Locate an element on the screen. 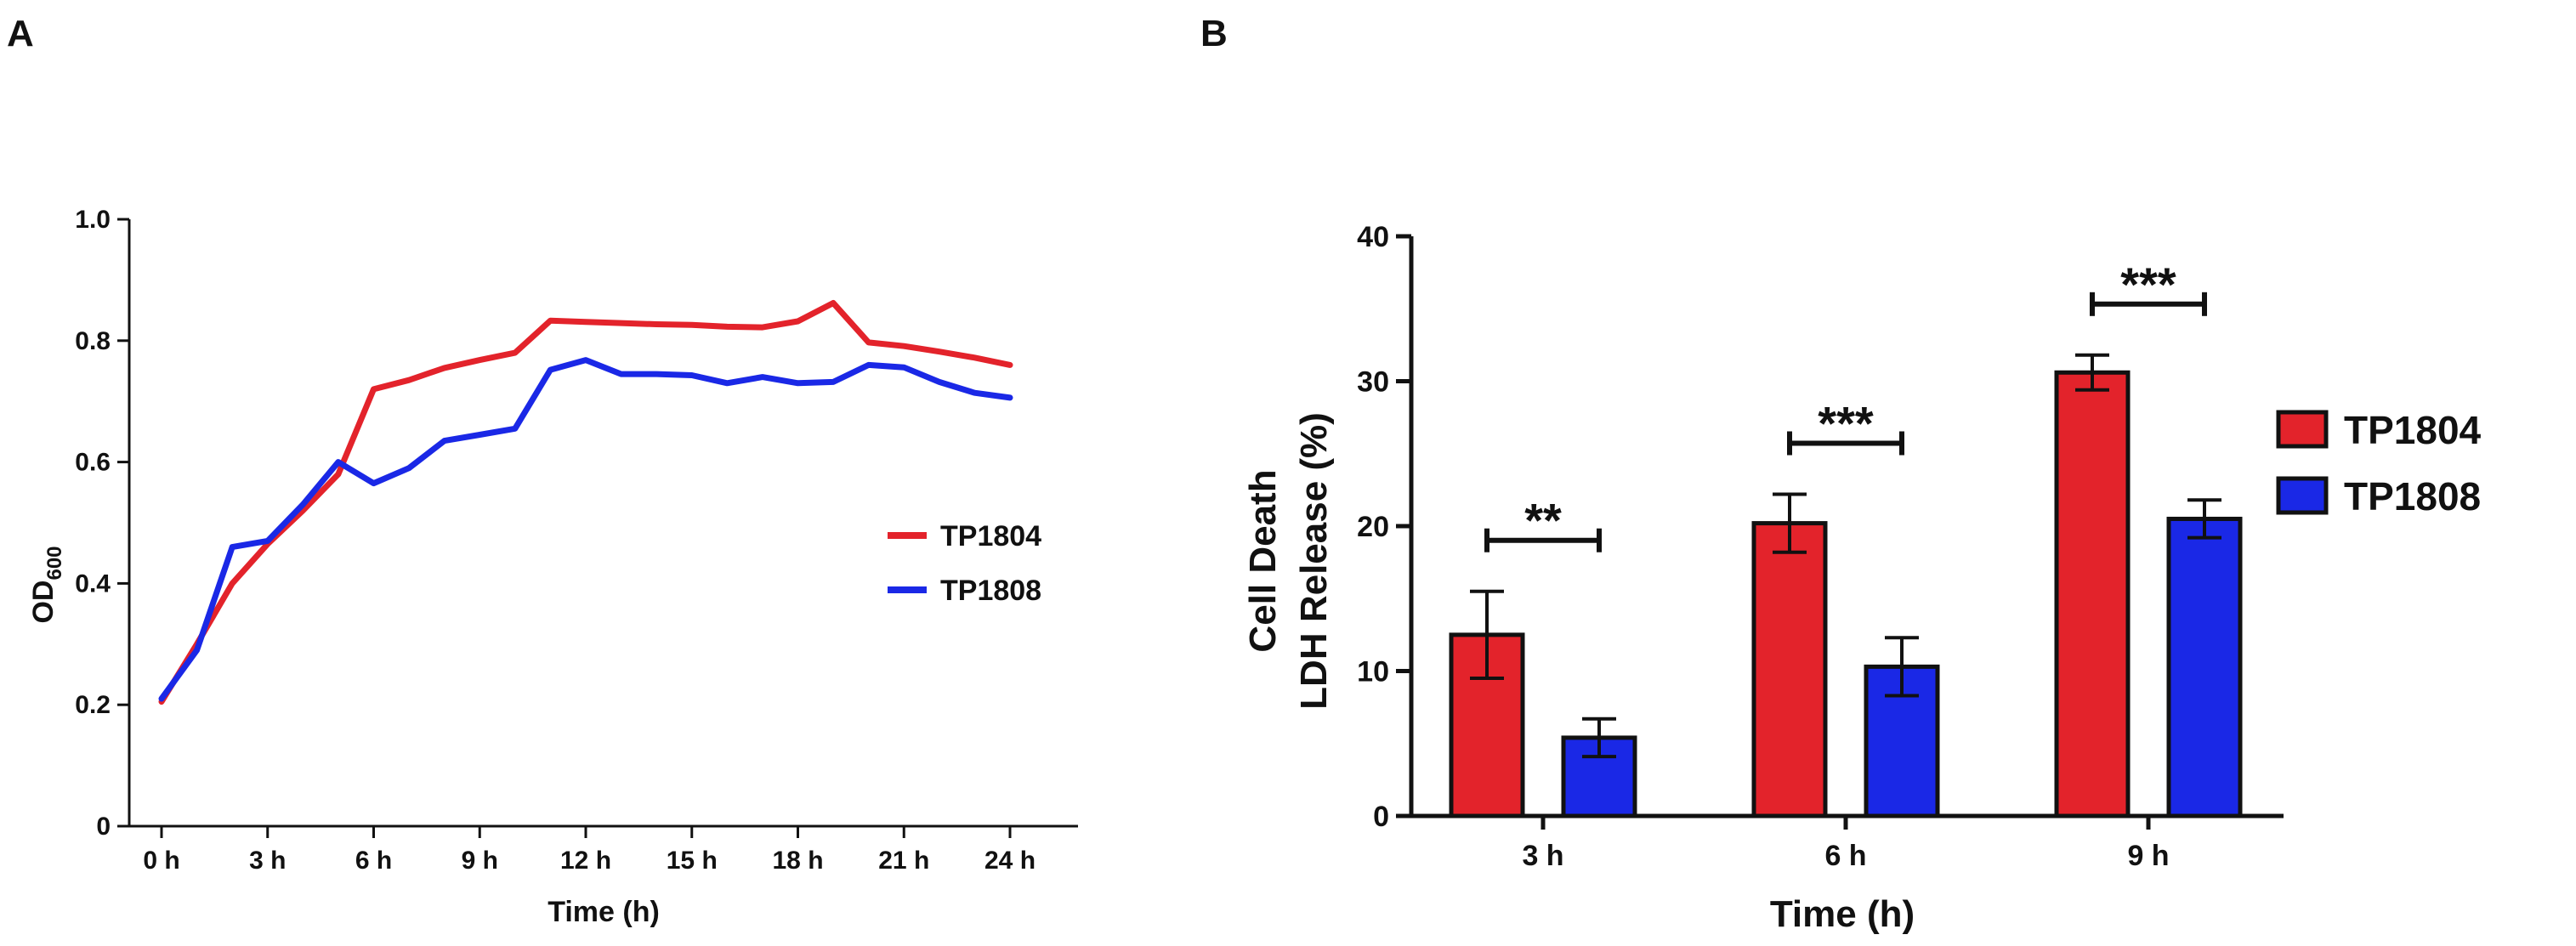 This screenshot has width=2576, height=946. a-legend-label-tp1808: TP1808 is located at coordinates (991, 591).